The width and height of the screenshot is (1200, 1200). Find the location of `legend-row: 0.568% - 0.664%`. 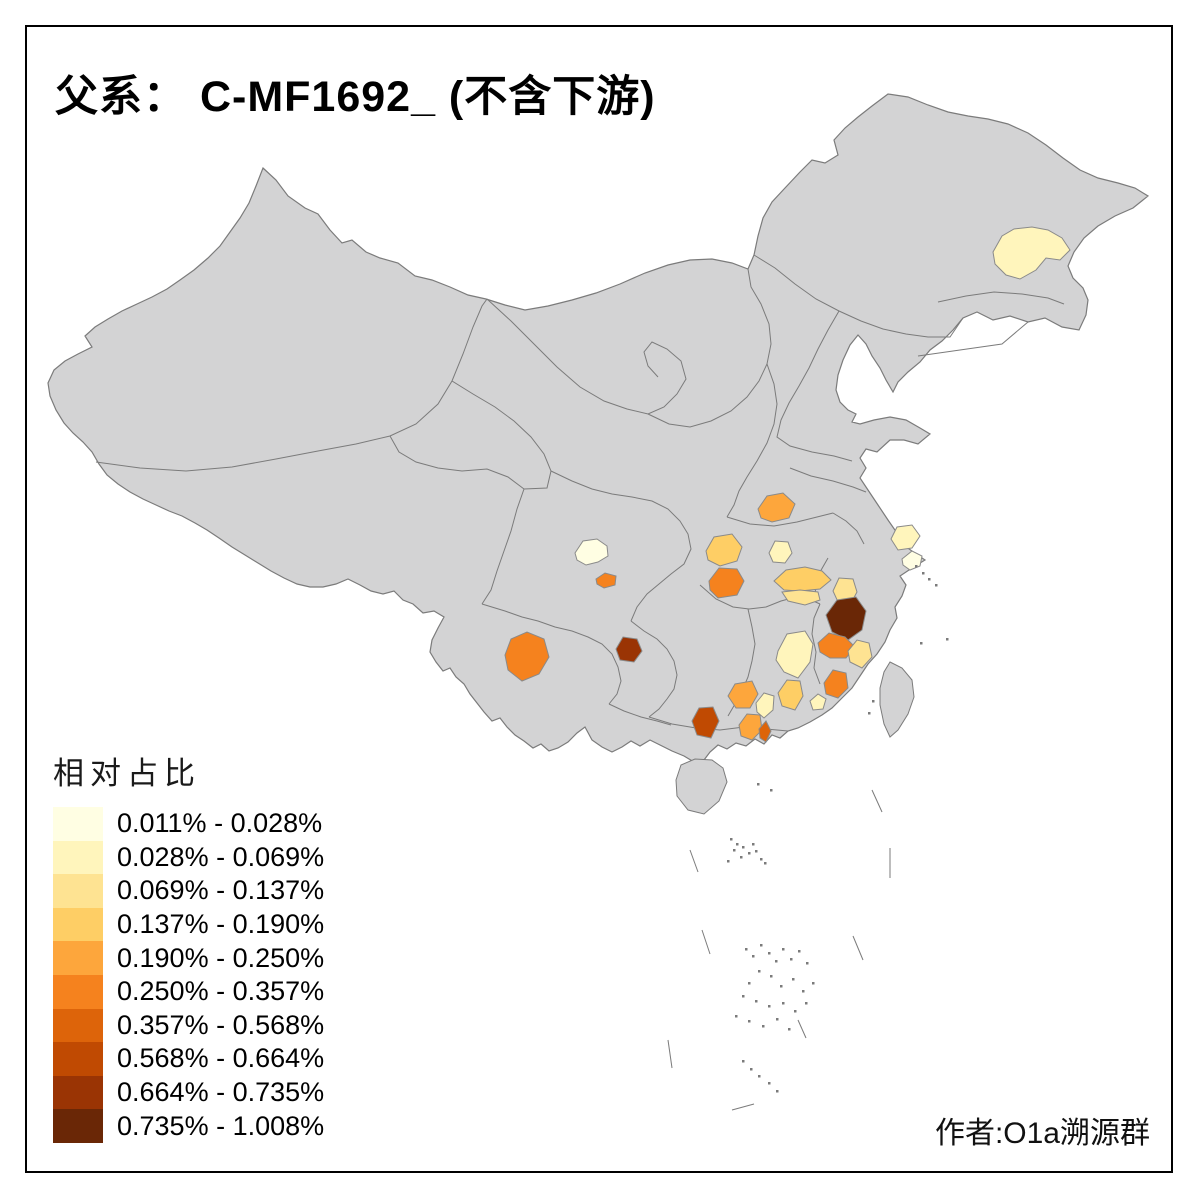

legend-row: 0.568% - 0.664% is located at coordinates (188, 1059).